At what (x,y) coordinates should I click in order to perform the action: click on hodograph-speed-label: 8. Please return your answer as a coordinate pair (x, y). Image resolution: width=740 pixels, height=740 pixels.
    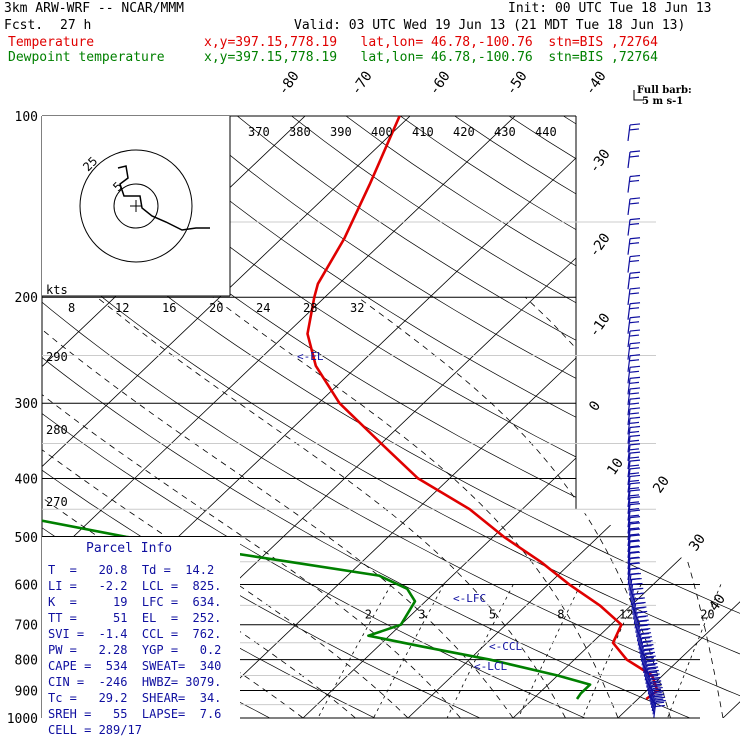
    Looking at the image, I should click on (71, 308).